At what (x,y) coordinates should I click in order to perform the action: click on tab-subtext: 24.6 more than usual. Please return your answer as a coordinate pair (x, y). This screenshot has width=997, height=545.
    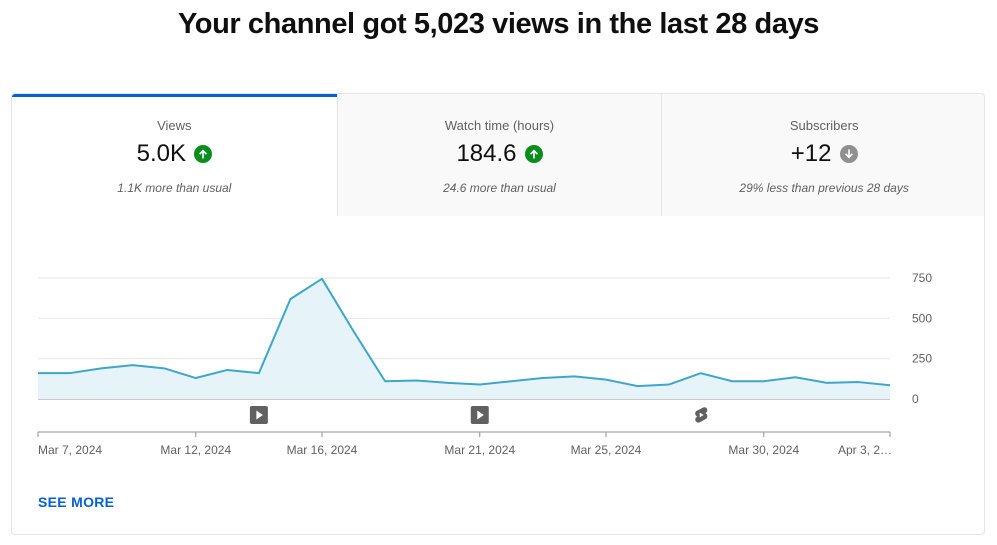
    Looking at the image, I should click on (499, 188).